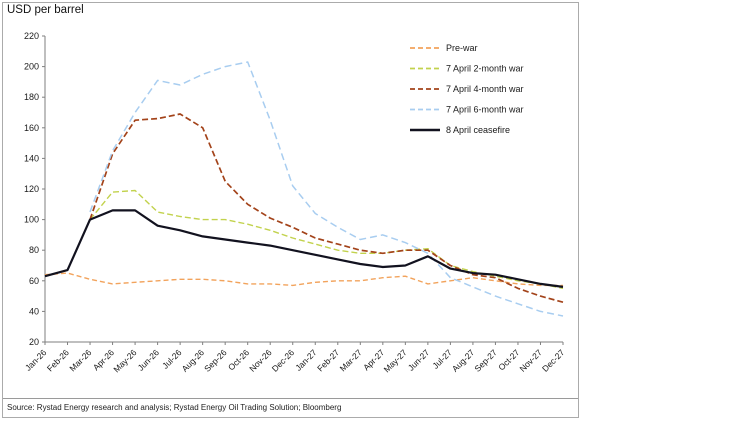  Describe the element at coordinates (485, 110) in the screenshot. I see `legend-label-7-april-6-month-war: 7 April 6-month war` at that location.